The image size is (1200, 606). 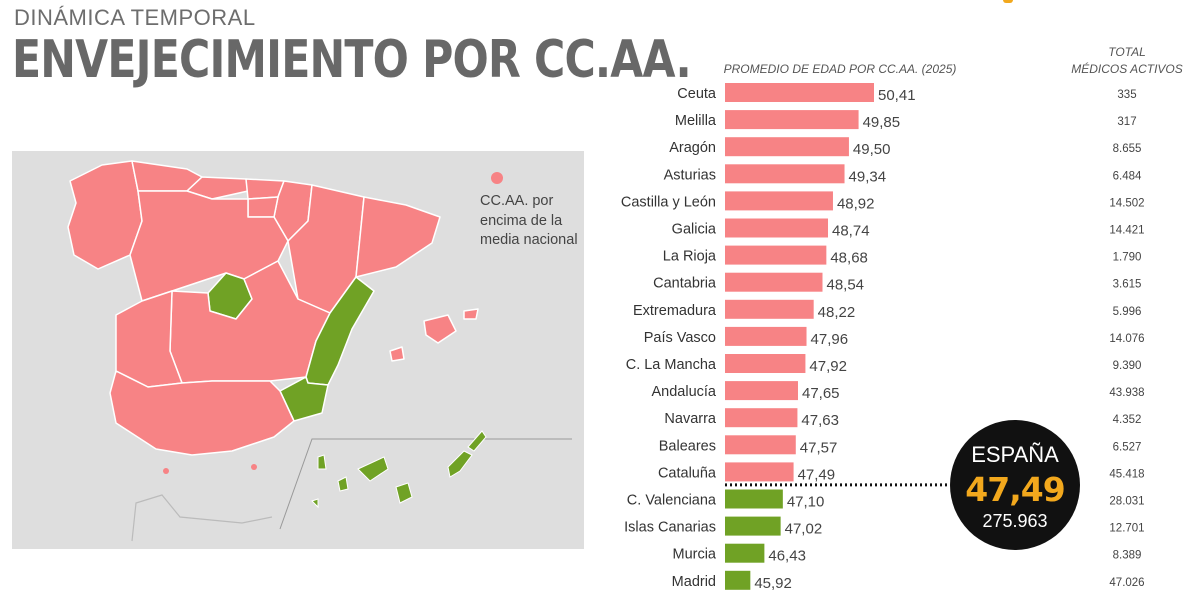 I want to click on category-label: Castilla y León, so click(x=668, y=202).